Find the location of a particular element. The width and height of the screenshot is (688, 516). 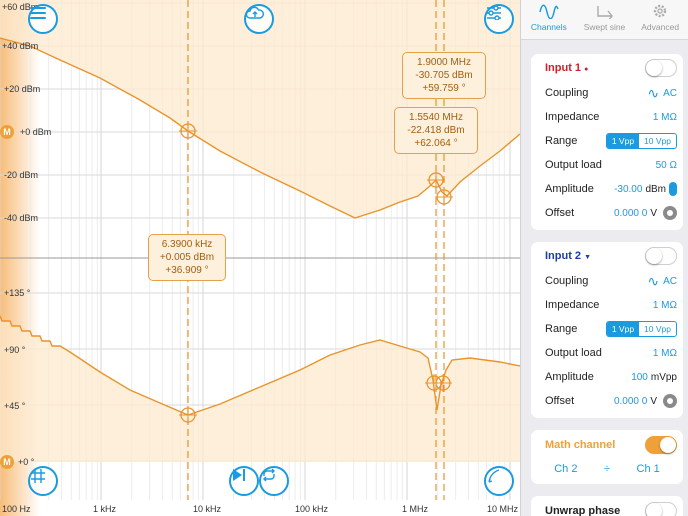

math-expression-row: Ch 2 ÷ Ch 1 is located at coordinates (607, 469).